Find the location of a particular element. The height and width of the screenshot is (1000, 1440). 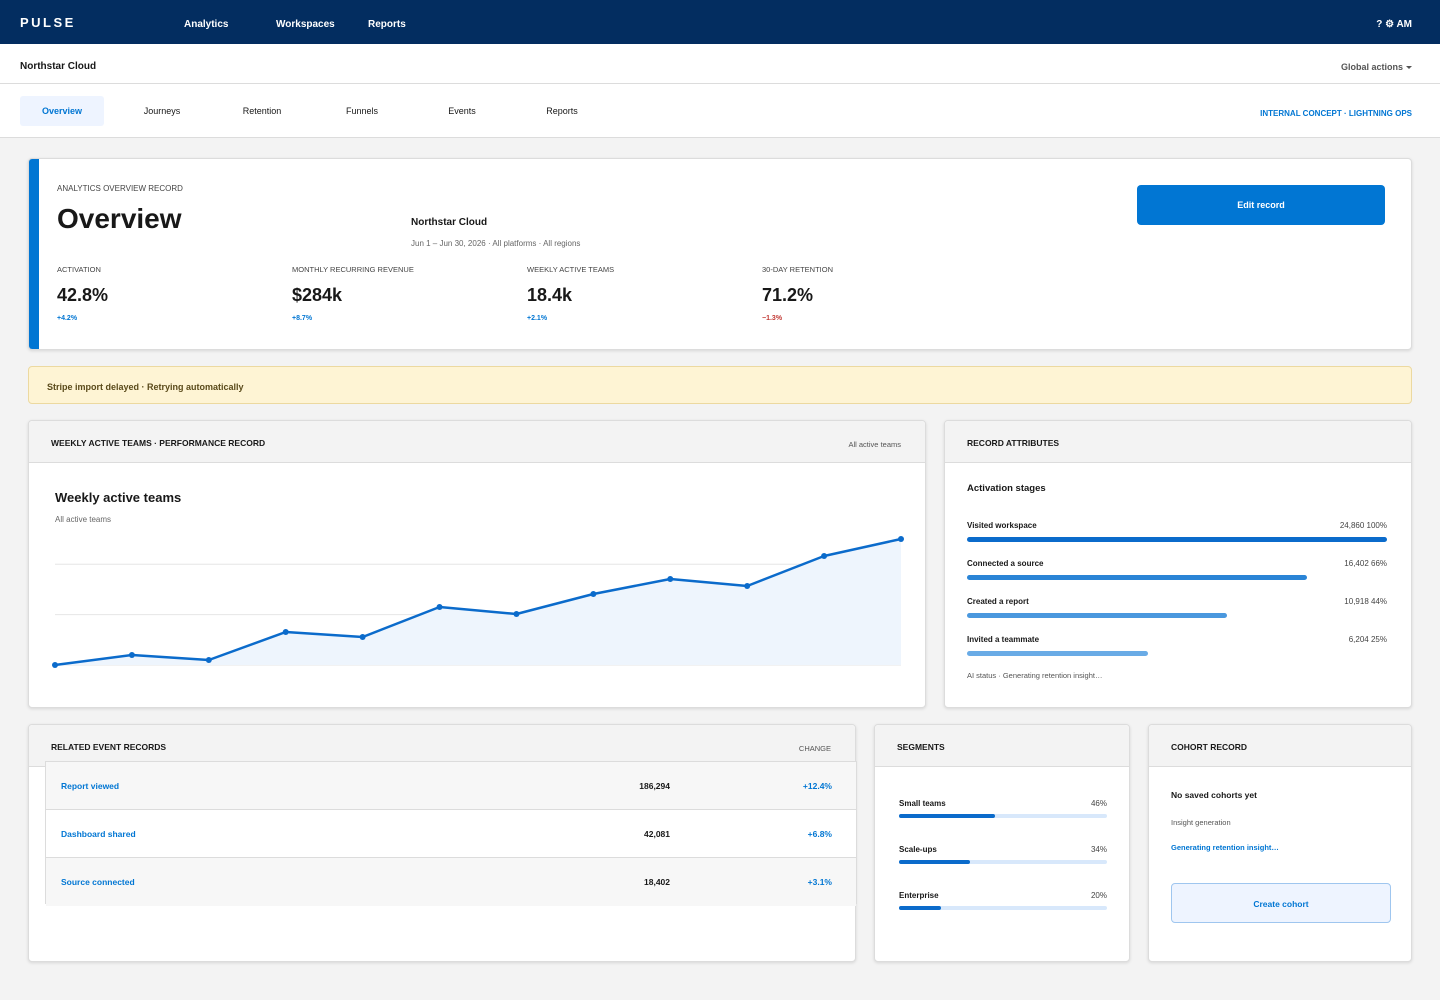

kpi-weekly-active-teams: WEEKLY ACTIVE TEAMS 18.4k +2.1% is located at coordinates (637, 293).